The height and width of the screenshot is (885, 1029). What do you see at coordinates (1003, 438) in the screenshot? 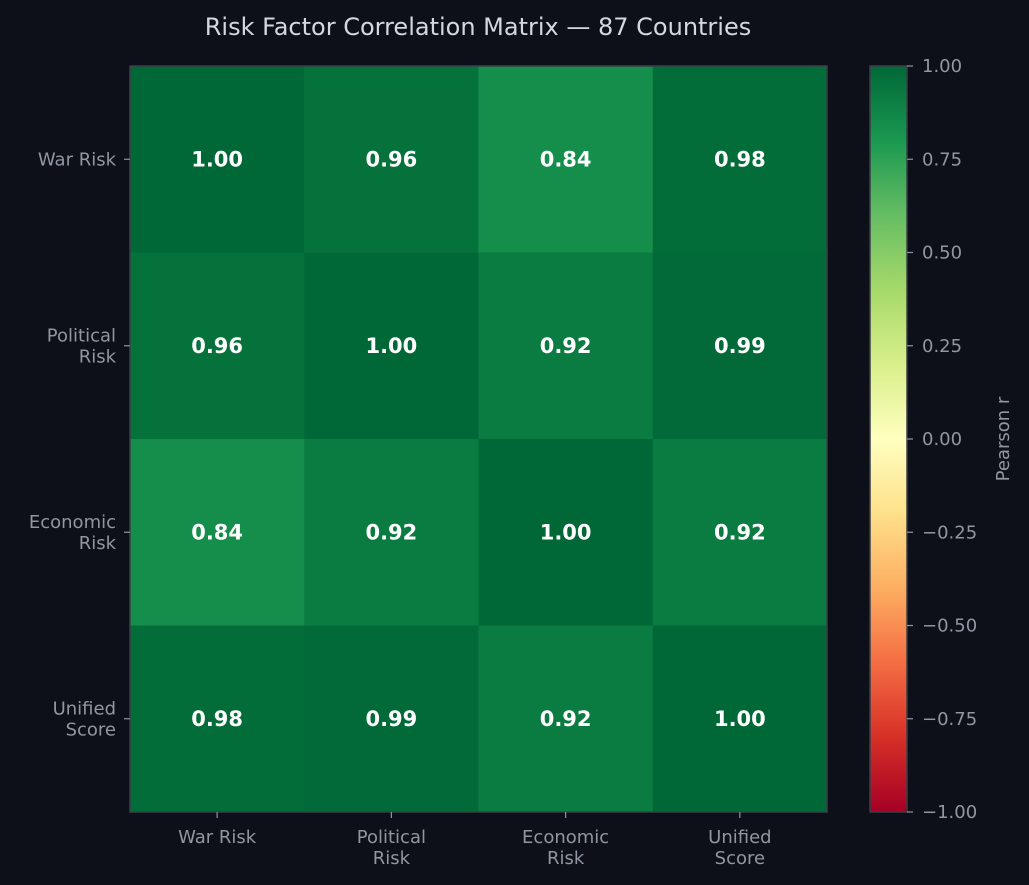
I see `colorbar-label: Pearson r` at bounding box center [1003, 438].